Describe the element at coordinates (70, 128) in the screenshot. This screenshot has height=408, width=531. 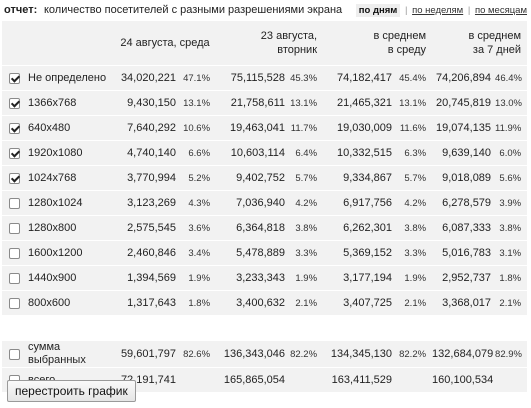
I see `resolution-name: 640x480` at that location.